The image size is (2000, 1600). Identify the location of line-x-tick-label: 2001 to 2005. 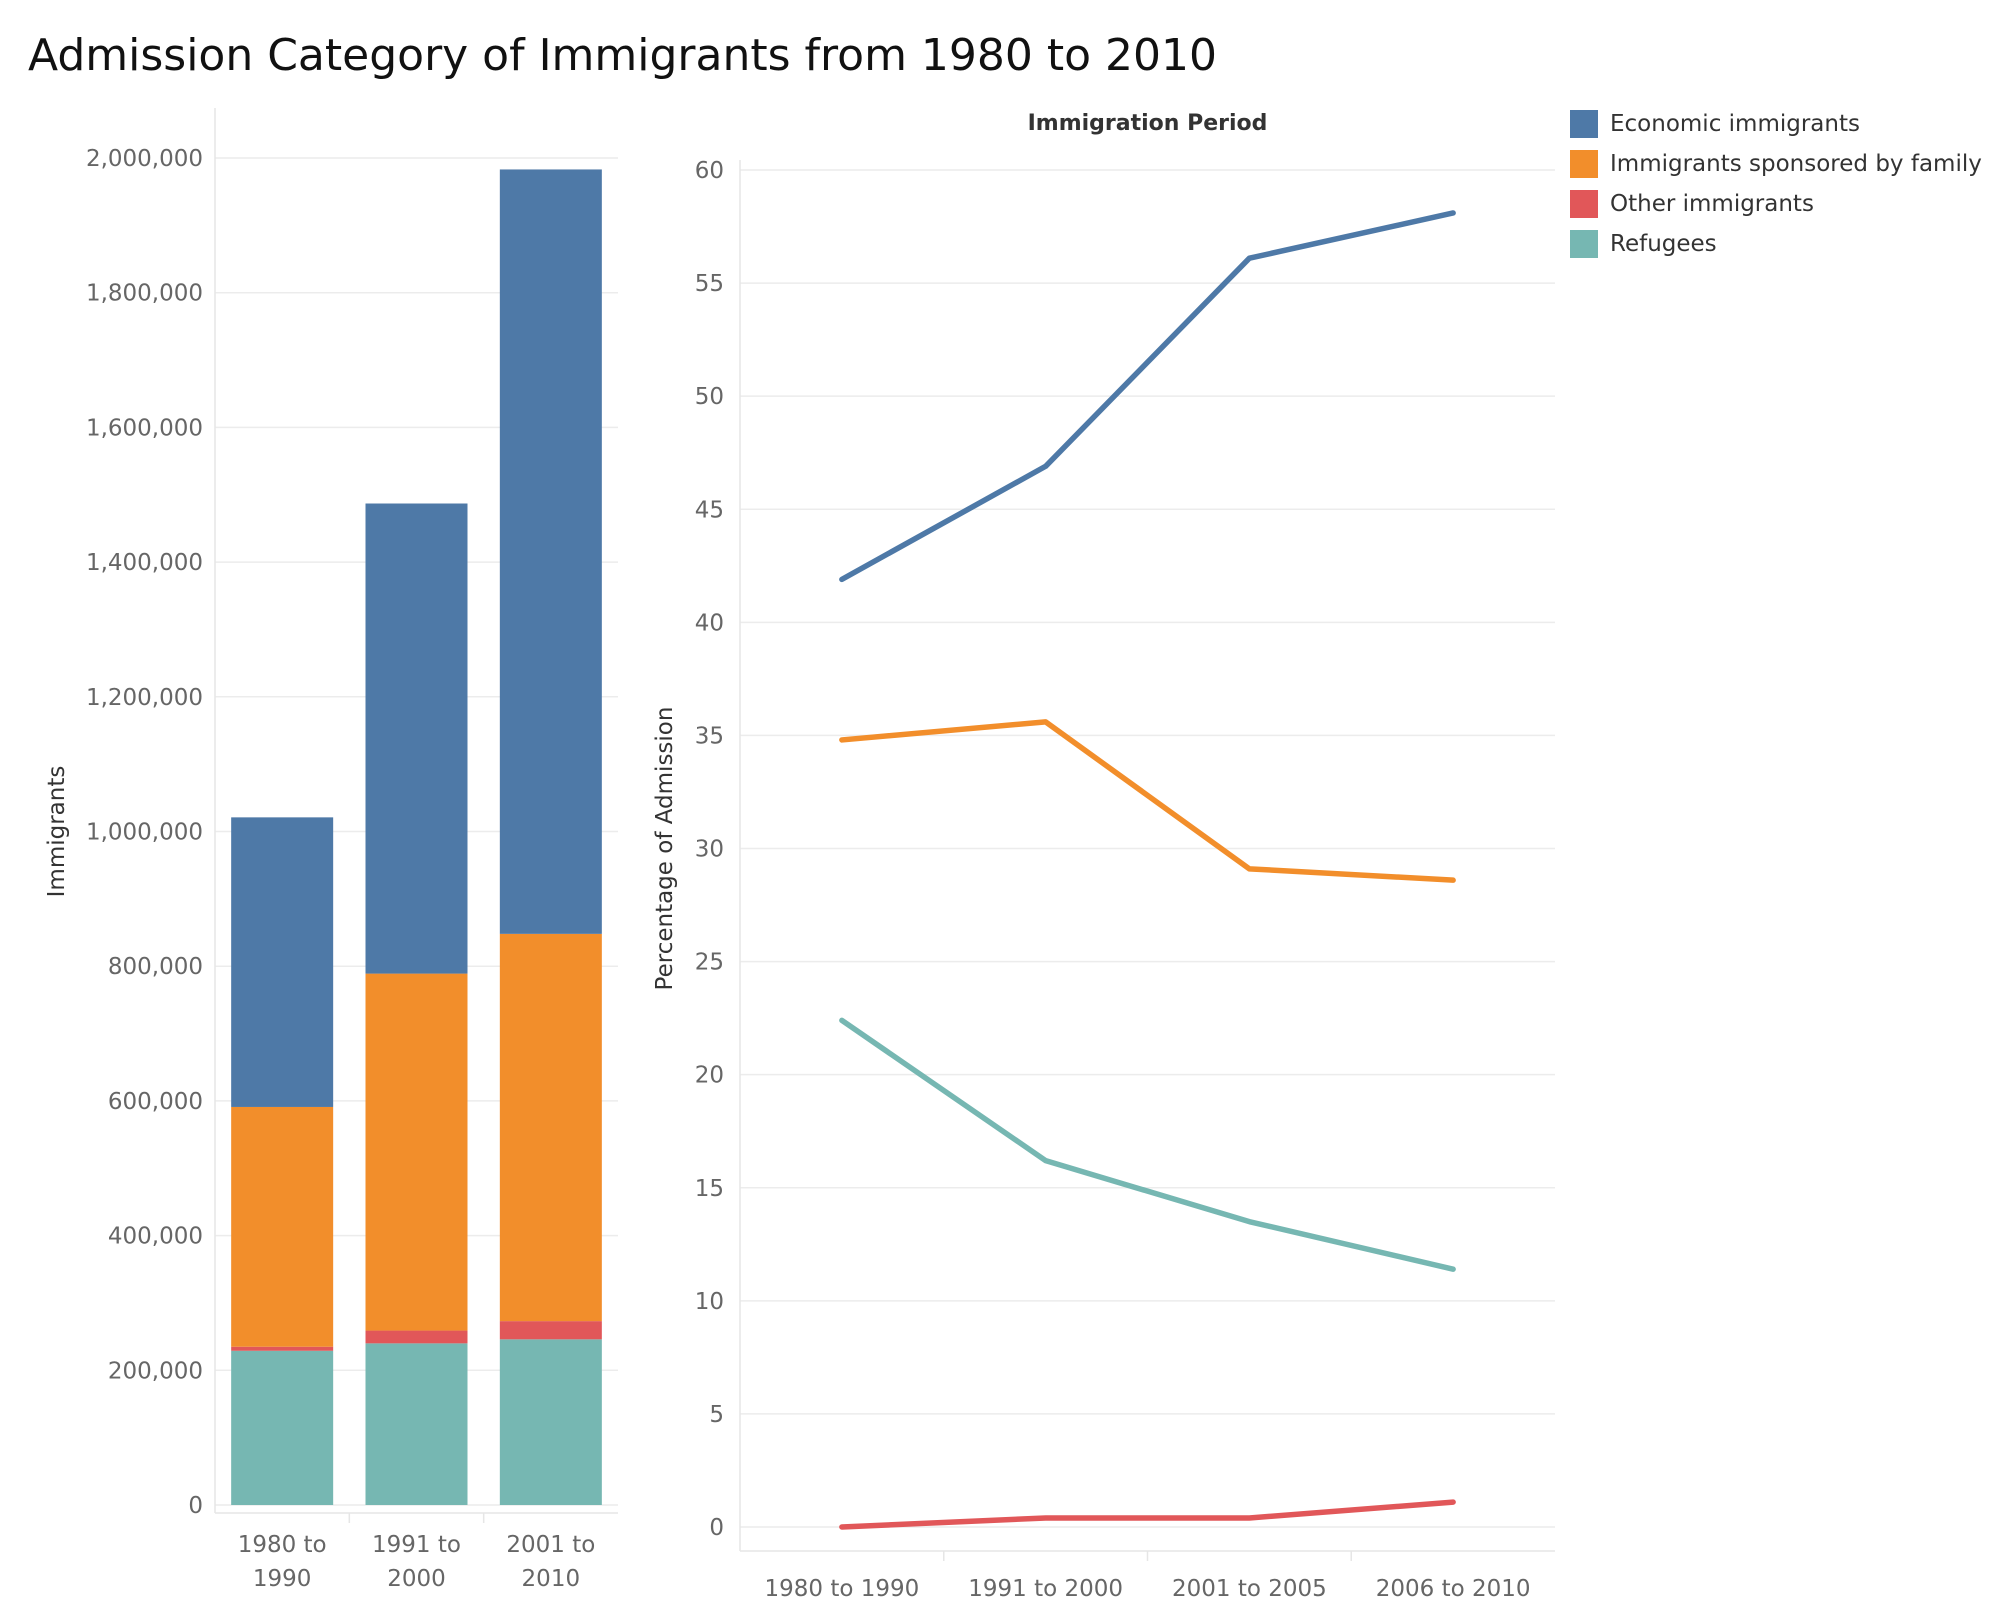
(1249, 1588).